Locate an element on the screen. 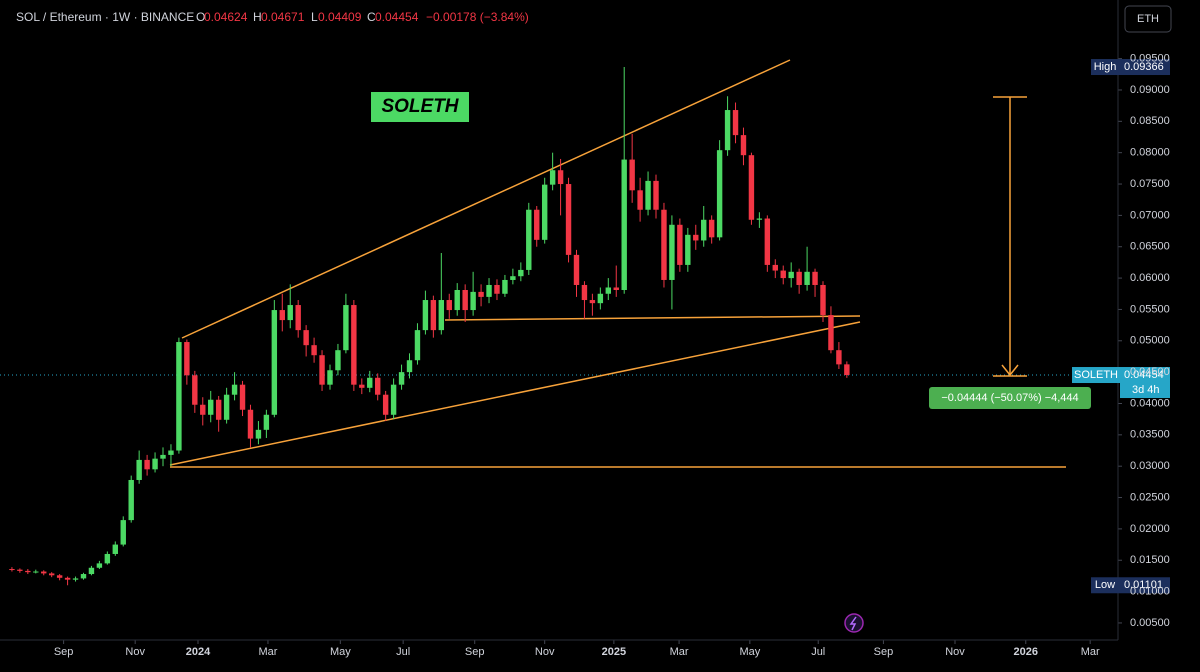 The image size is (1200, 672). y-tick-label: 0.02500 is located at coordinates (1150, 497).